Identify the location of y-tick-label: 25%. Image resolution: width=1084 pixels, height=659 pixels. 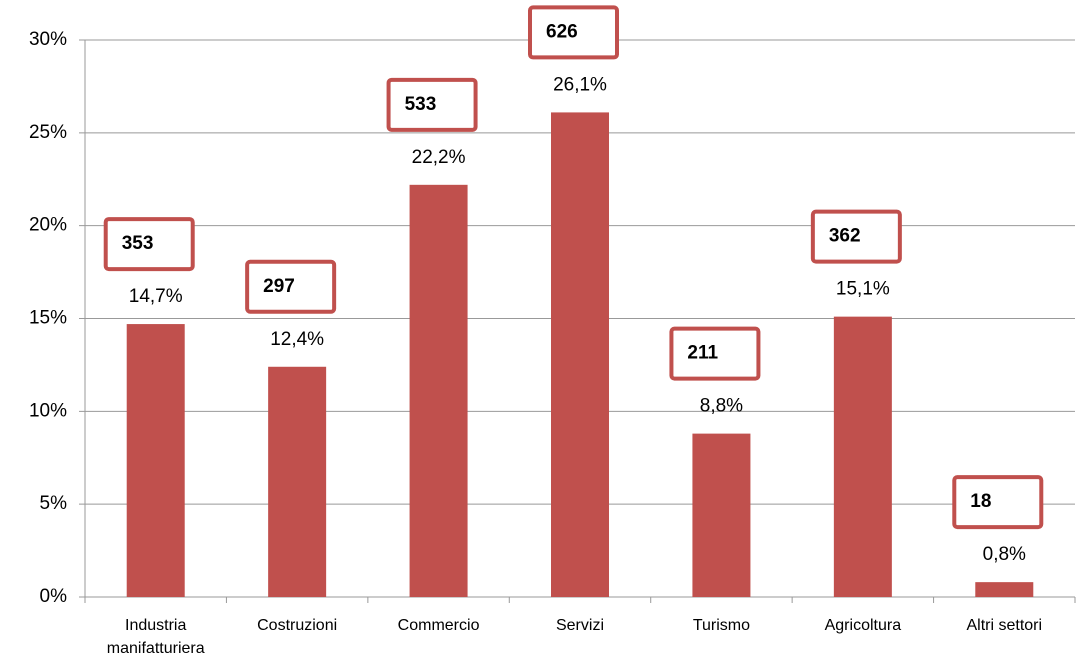
(48, 132).